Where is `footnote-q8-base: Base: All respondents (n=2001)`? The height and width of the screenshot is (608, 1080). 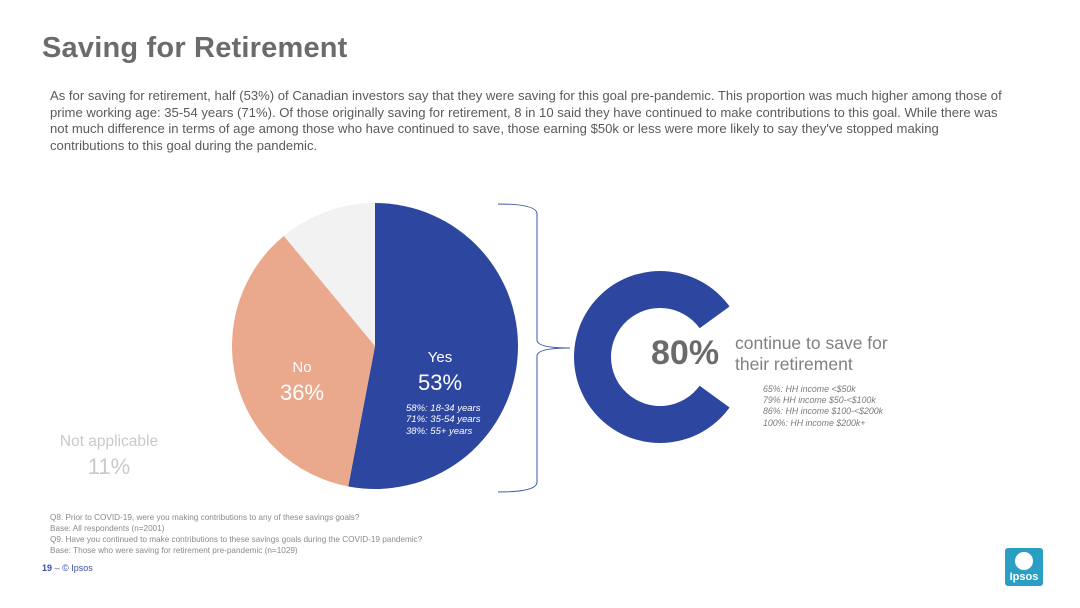 footnote-q8-base: Base: All respondents (n=2001) is located at coordinates (107, 528).